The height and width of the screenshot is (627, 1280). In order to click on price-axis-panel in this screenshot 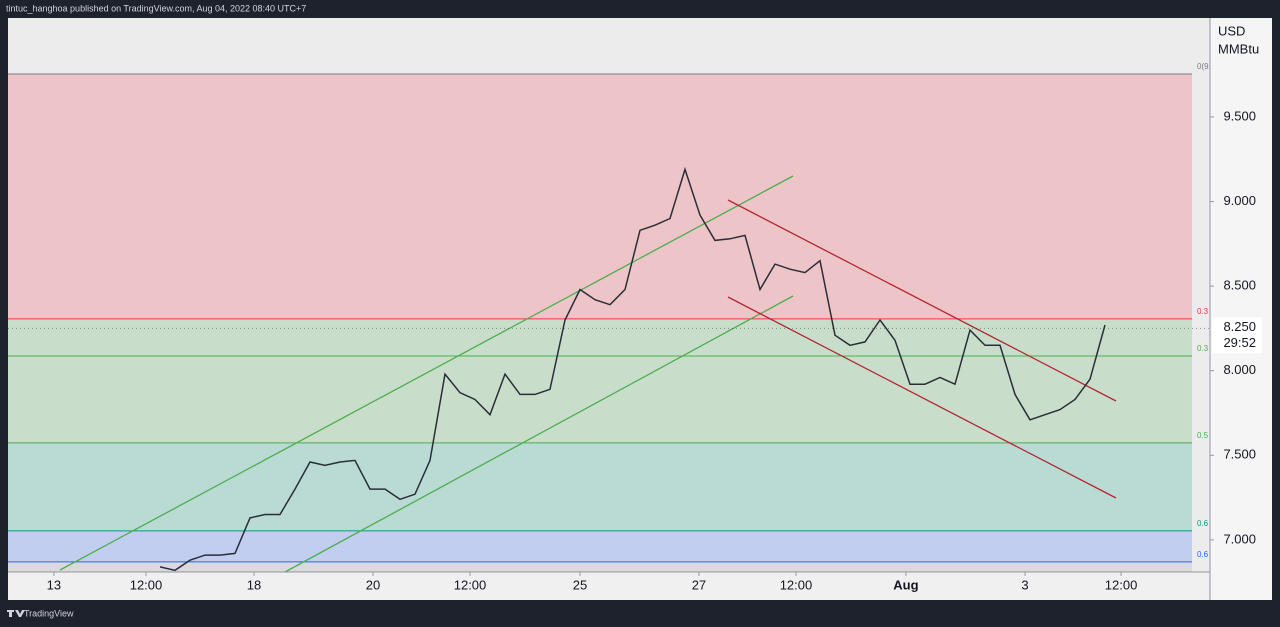, I will do `click(1241, 309)`.